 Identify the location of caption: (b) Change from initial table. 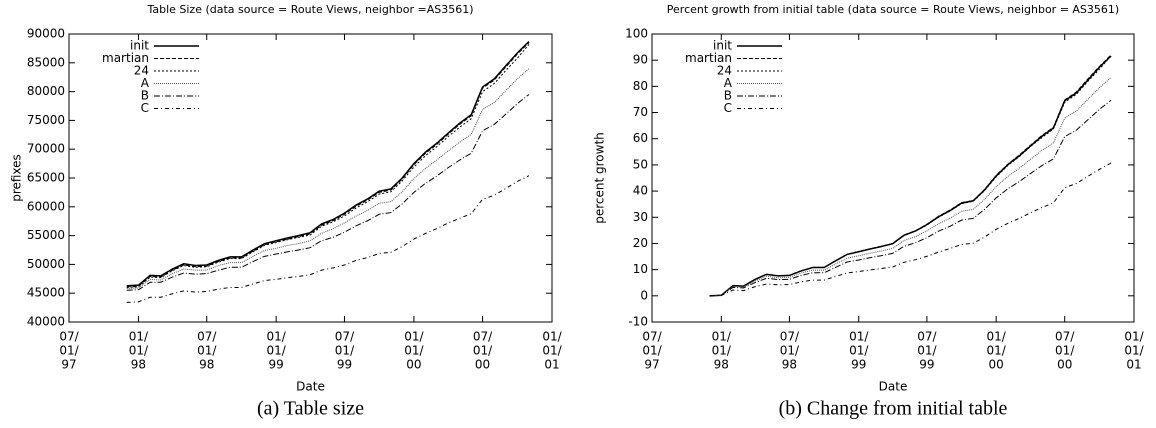
(893, 409).